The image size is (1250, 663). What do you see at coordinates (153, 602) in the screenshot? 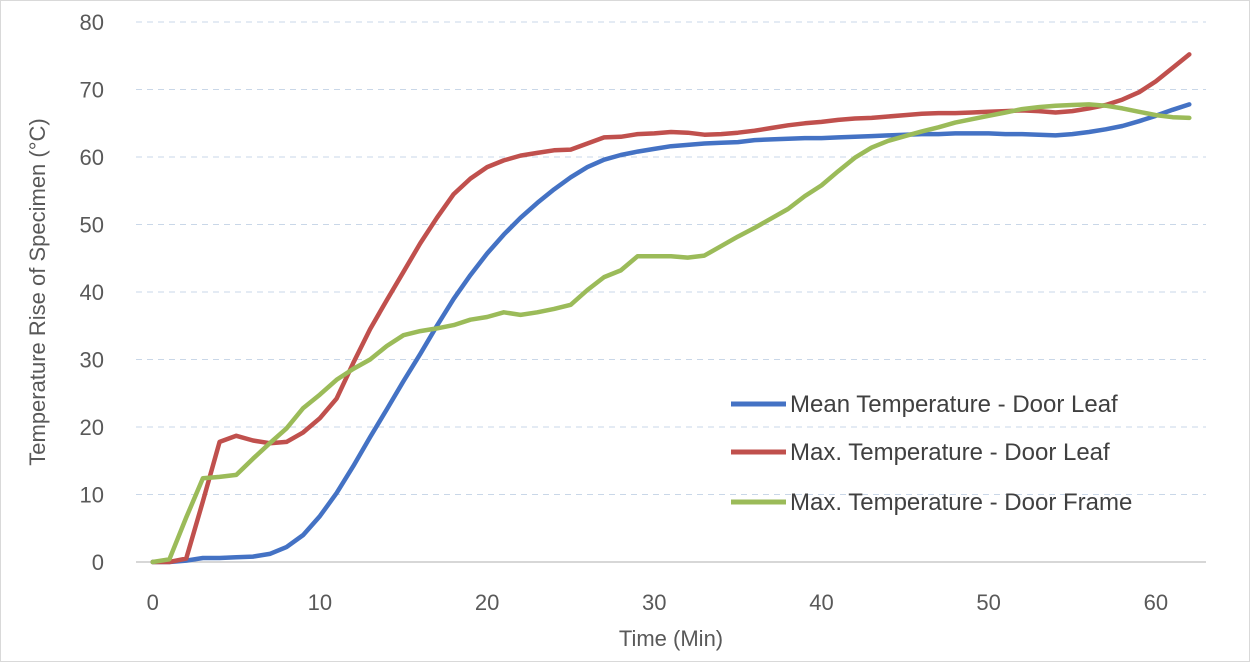
I see `x-tick-label: 0` at bounding box center [153, 602].